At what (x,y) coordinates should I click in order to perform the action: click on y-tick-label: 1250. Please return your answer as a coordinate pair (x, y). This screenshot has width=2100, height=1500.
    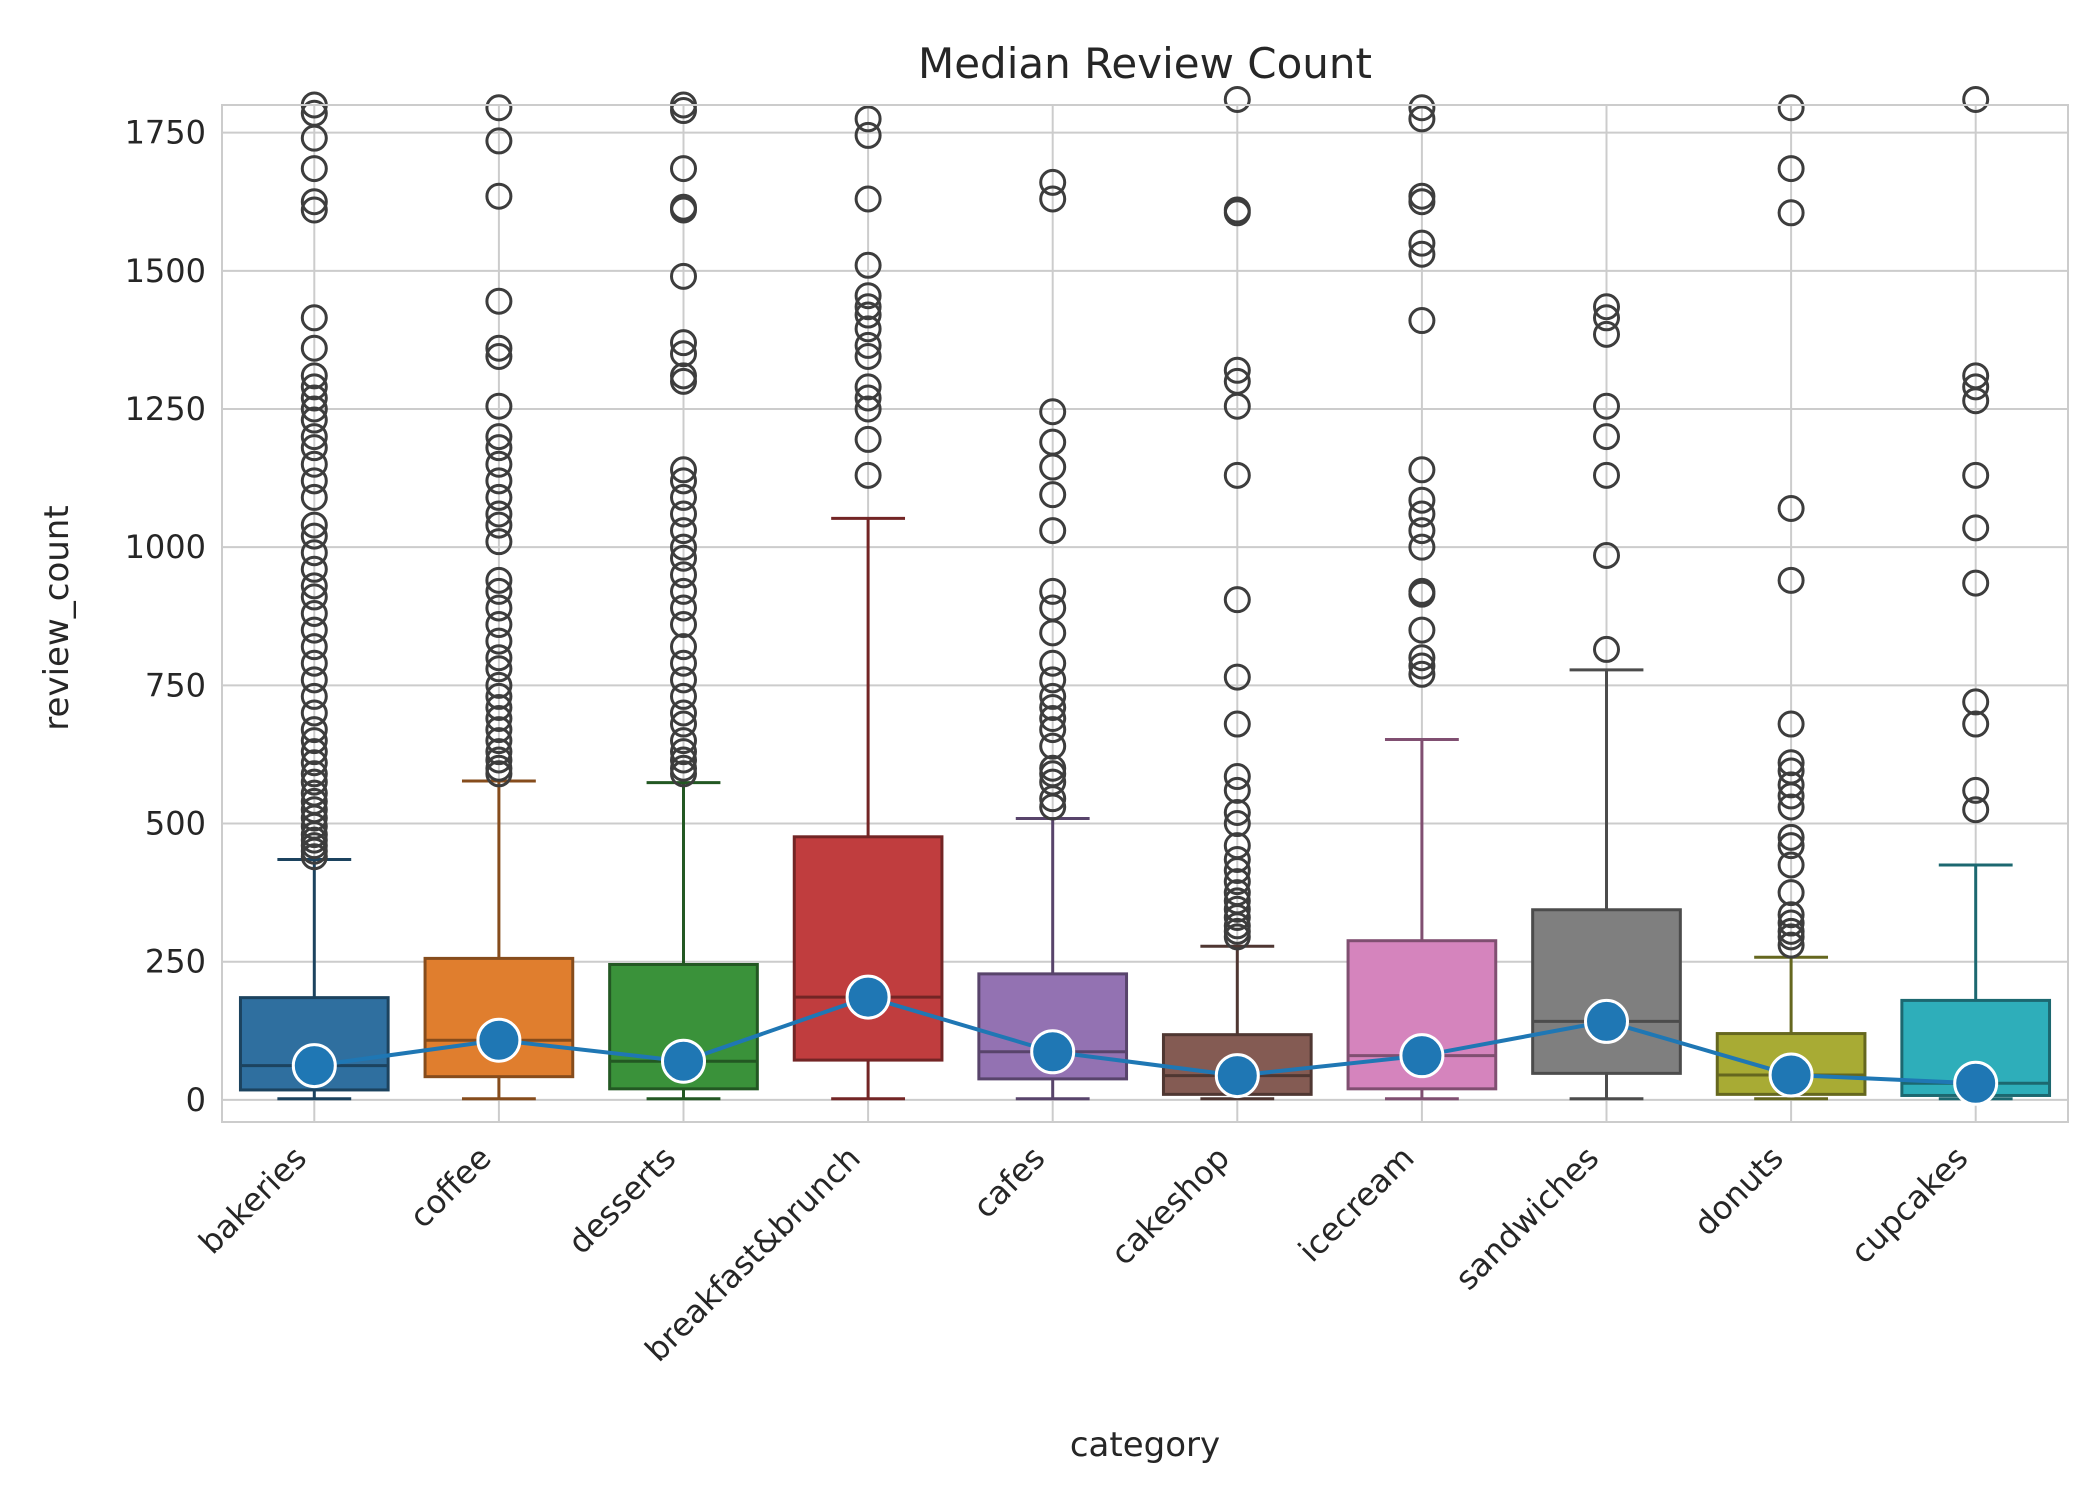
    Looking at the image, I should click on (165, 409).